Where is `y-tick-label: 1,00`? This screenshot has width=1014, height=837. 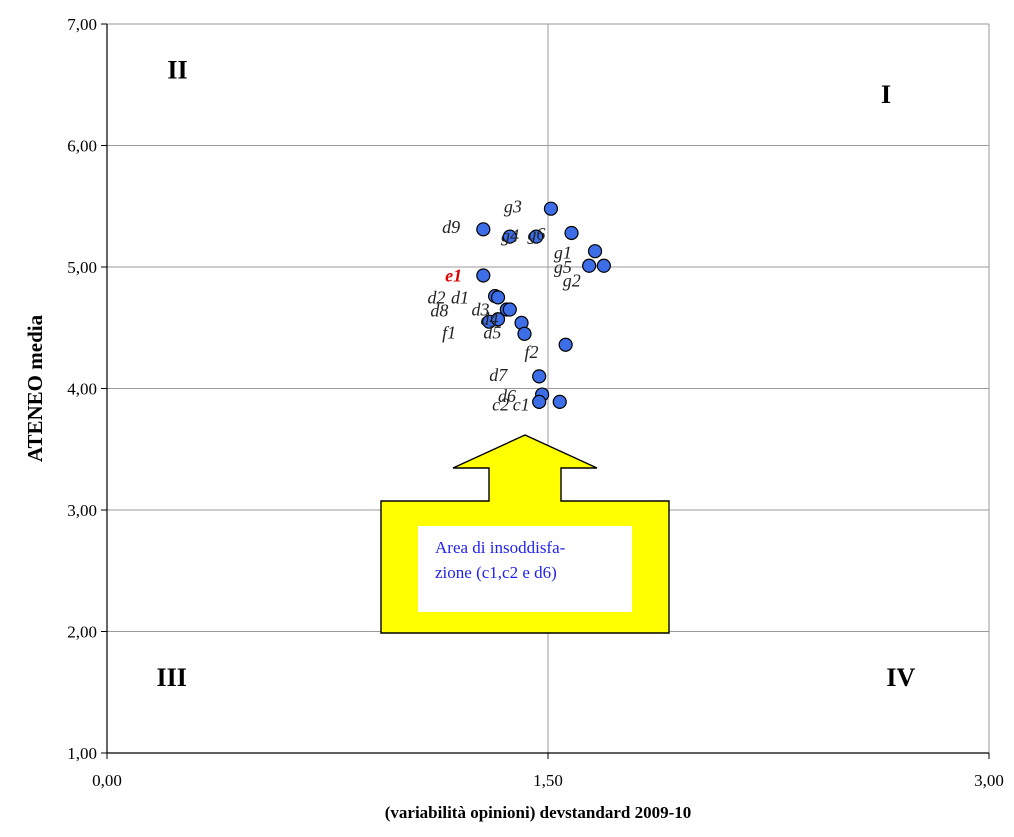
y-tick-label: 1,00 is located at coordinates (82, 753).